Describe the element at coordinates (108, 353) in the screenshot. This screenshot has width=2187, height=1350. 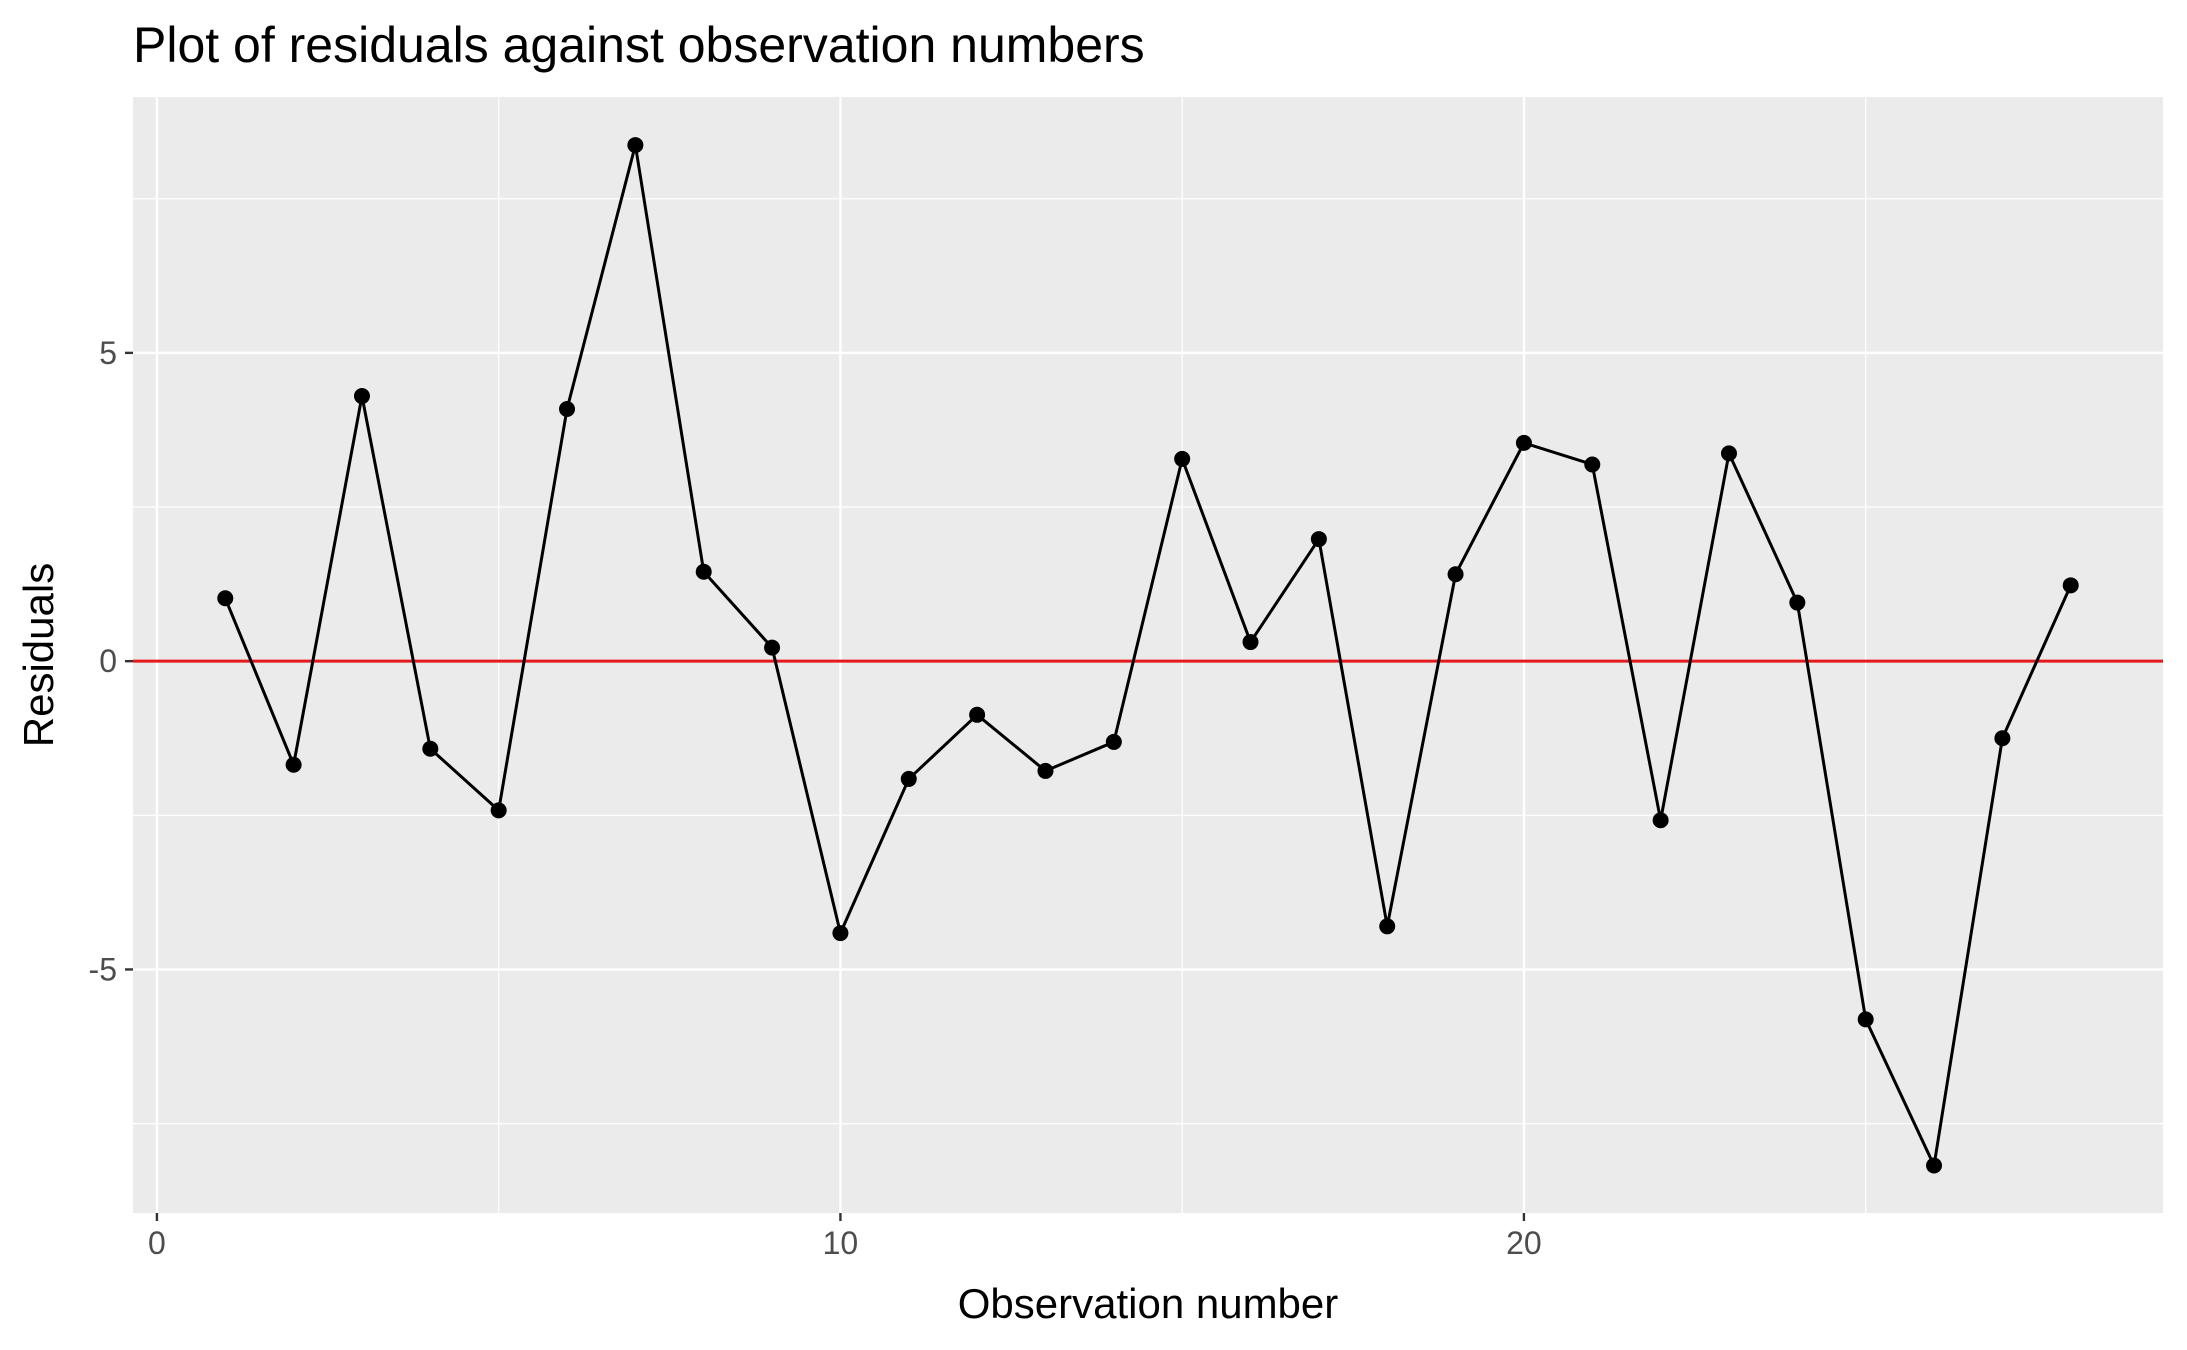
I see `y-tick-label: 5` at that location.